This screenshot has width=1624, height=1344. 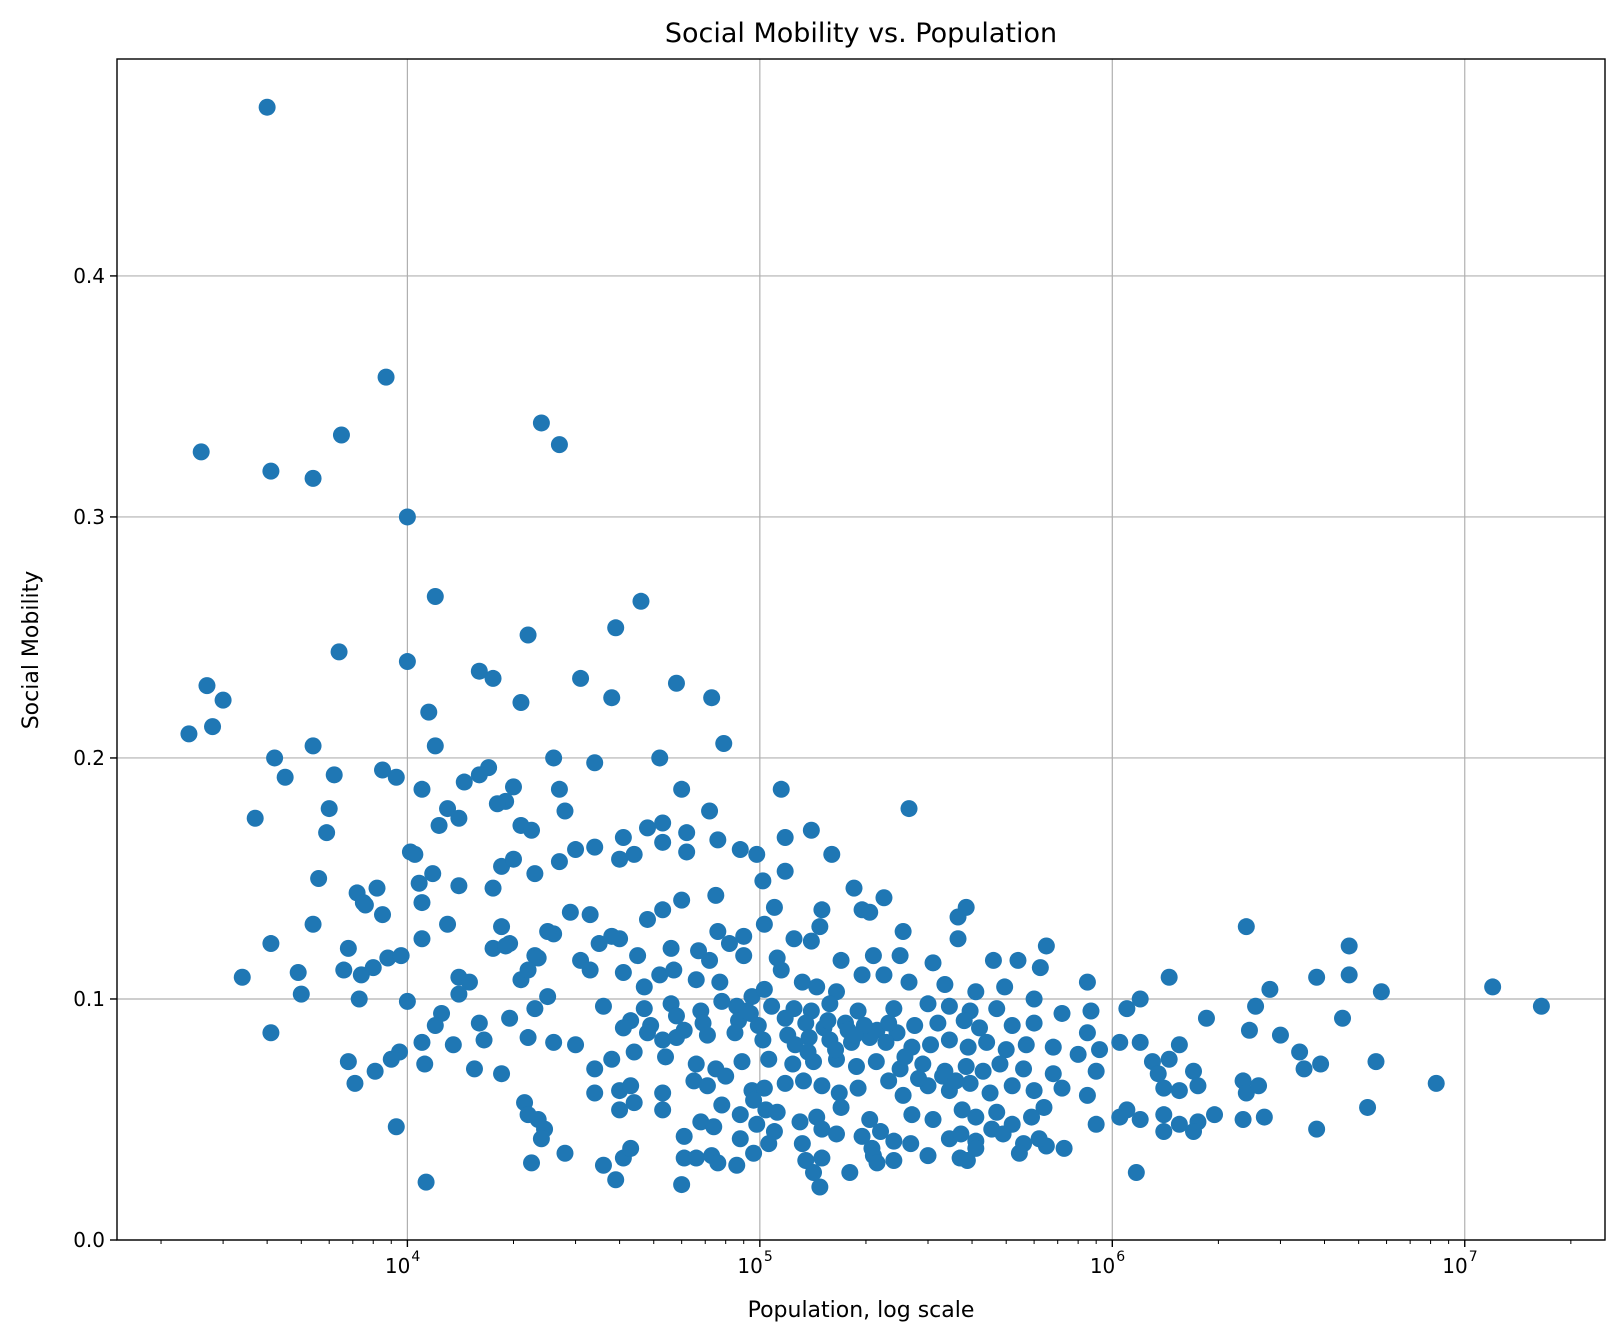 I want to click on x-tick-label-exponent: 6, so click(x=1120, y=1257).